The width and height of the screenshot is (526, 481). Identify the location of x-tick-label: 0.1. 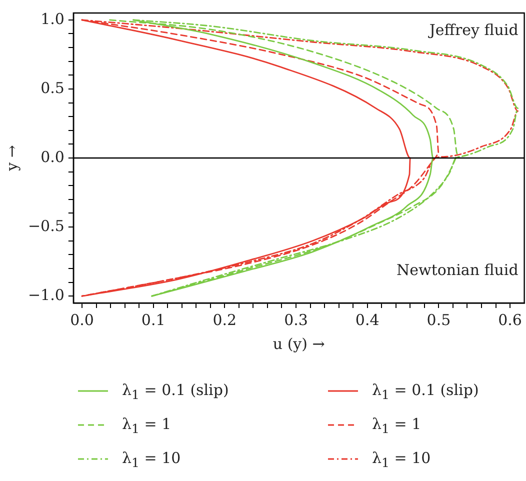
(153, 319).